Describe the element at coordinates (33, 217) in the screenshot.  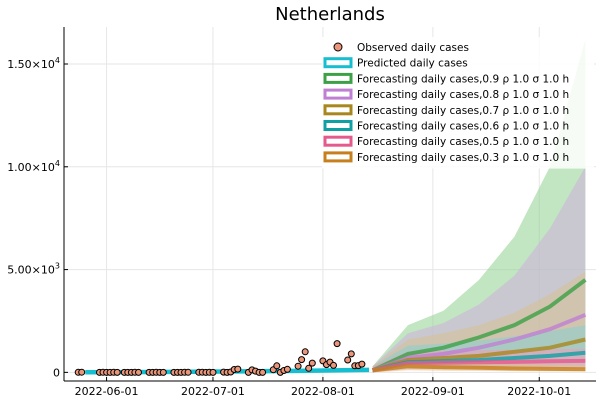
I see `y-tick-labels: 0 5.00×103 1.00×104 1.50×104` at that location.